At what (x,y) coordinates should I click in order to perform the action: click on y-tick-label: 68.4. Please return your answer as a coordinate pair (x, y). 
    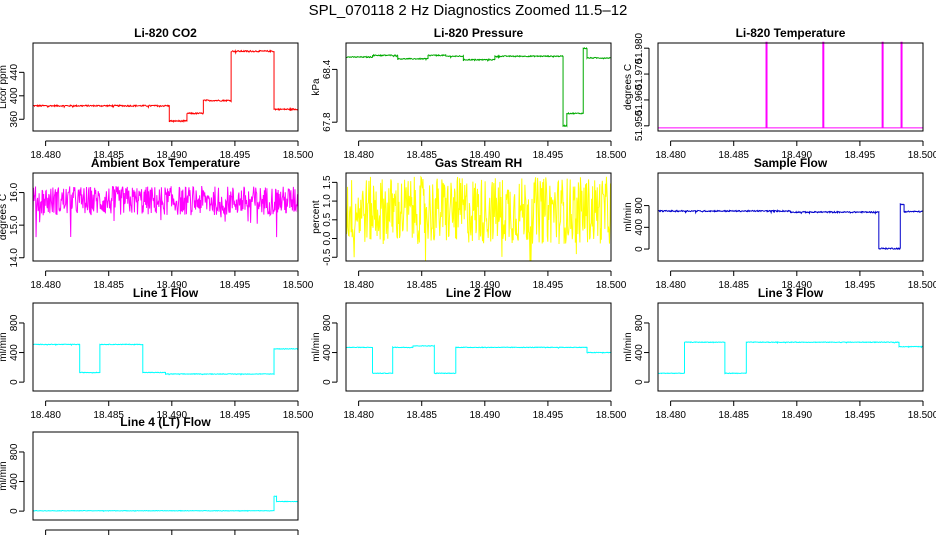
    Looking at the image, I should click on (327, 69).